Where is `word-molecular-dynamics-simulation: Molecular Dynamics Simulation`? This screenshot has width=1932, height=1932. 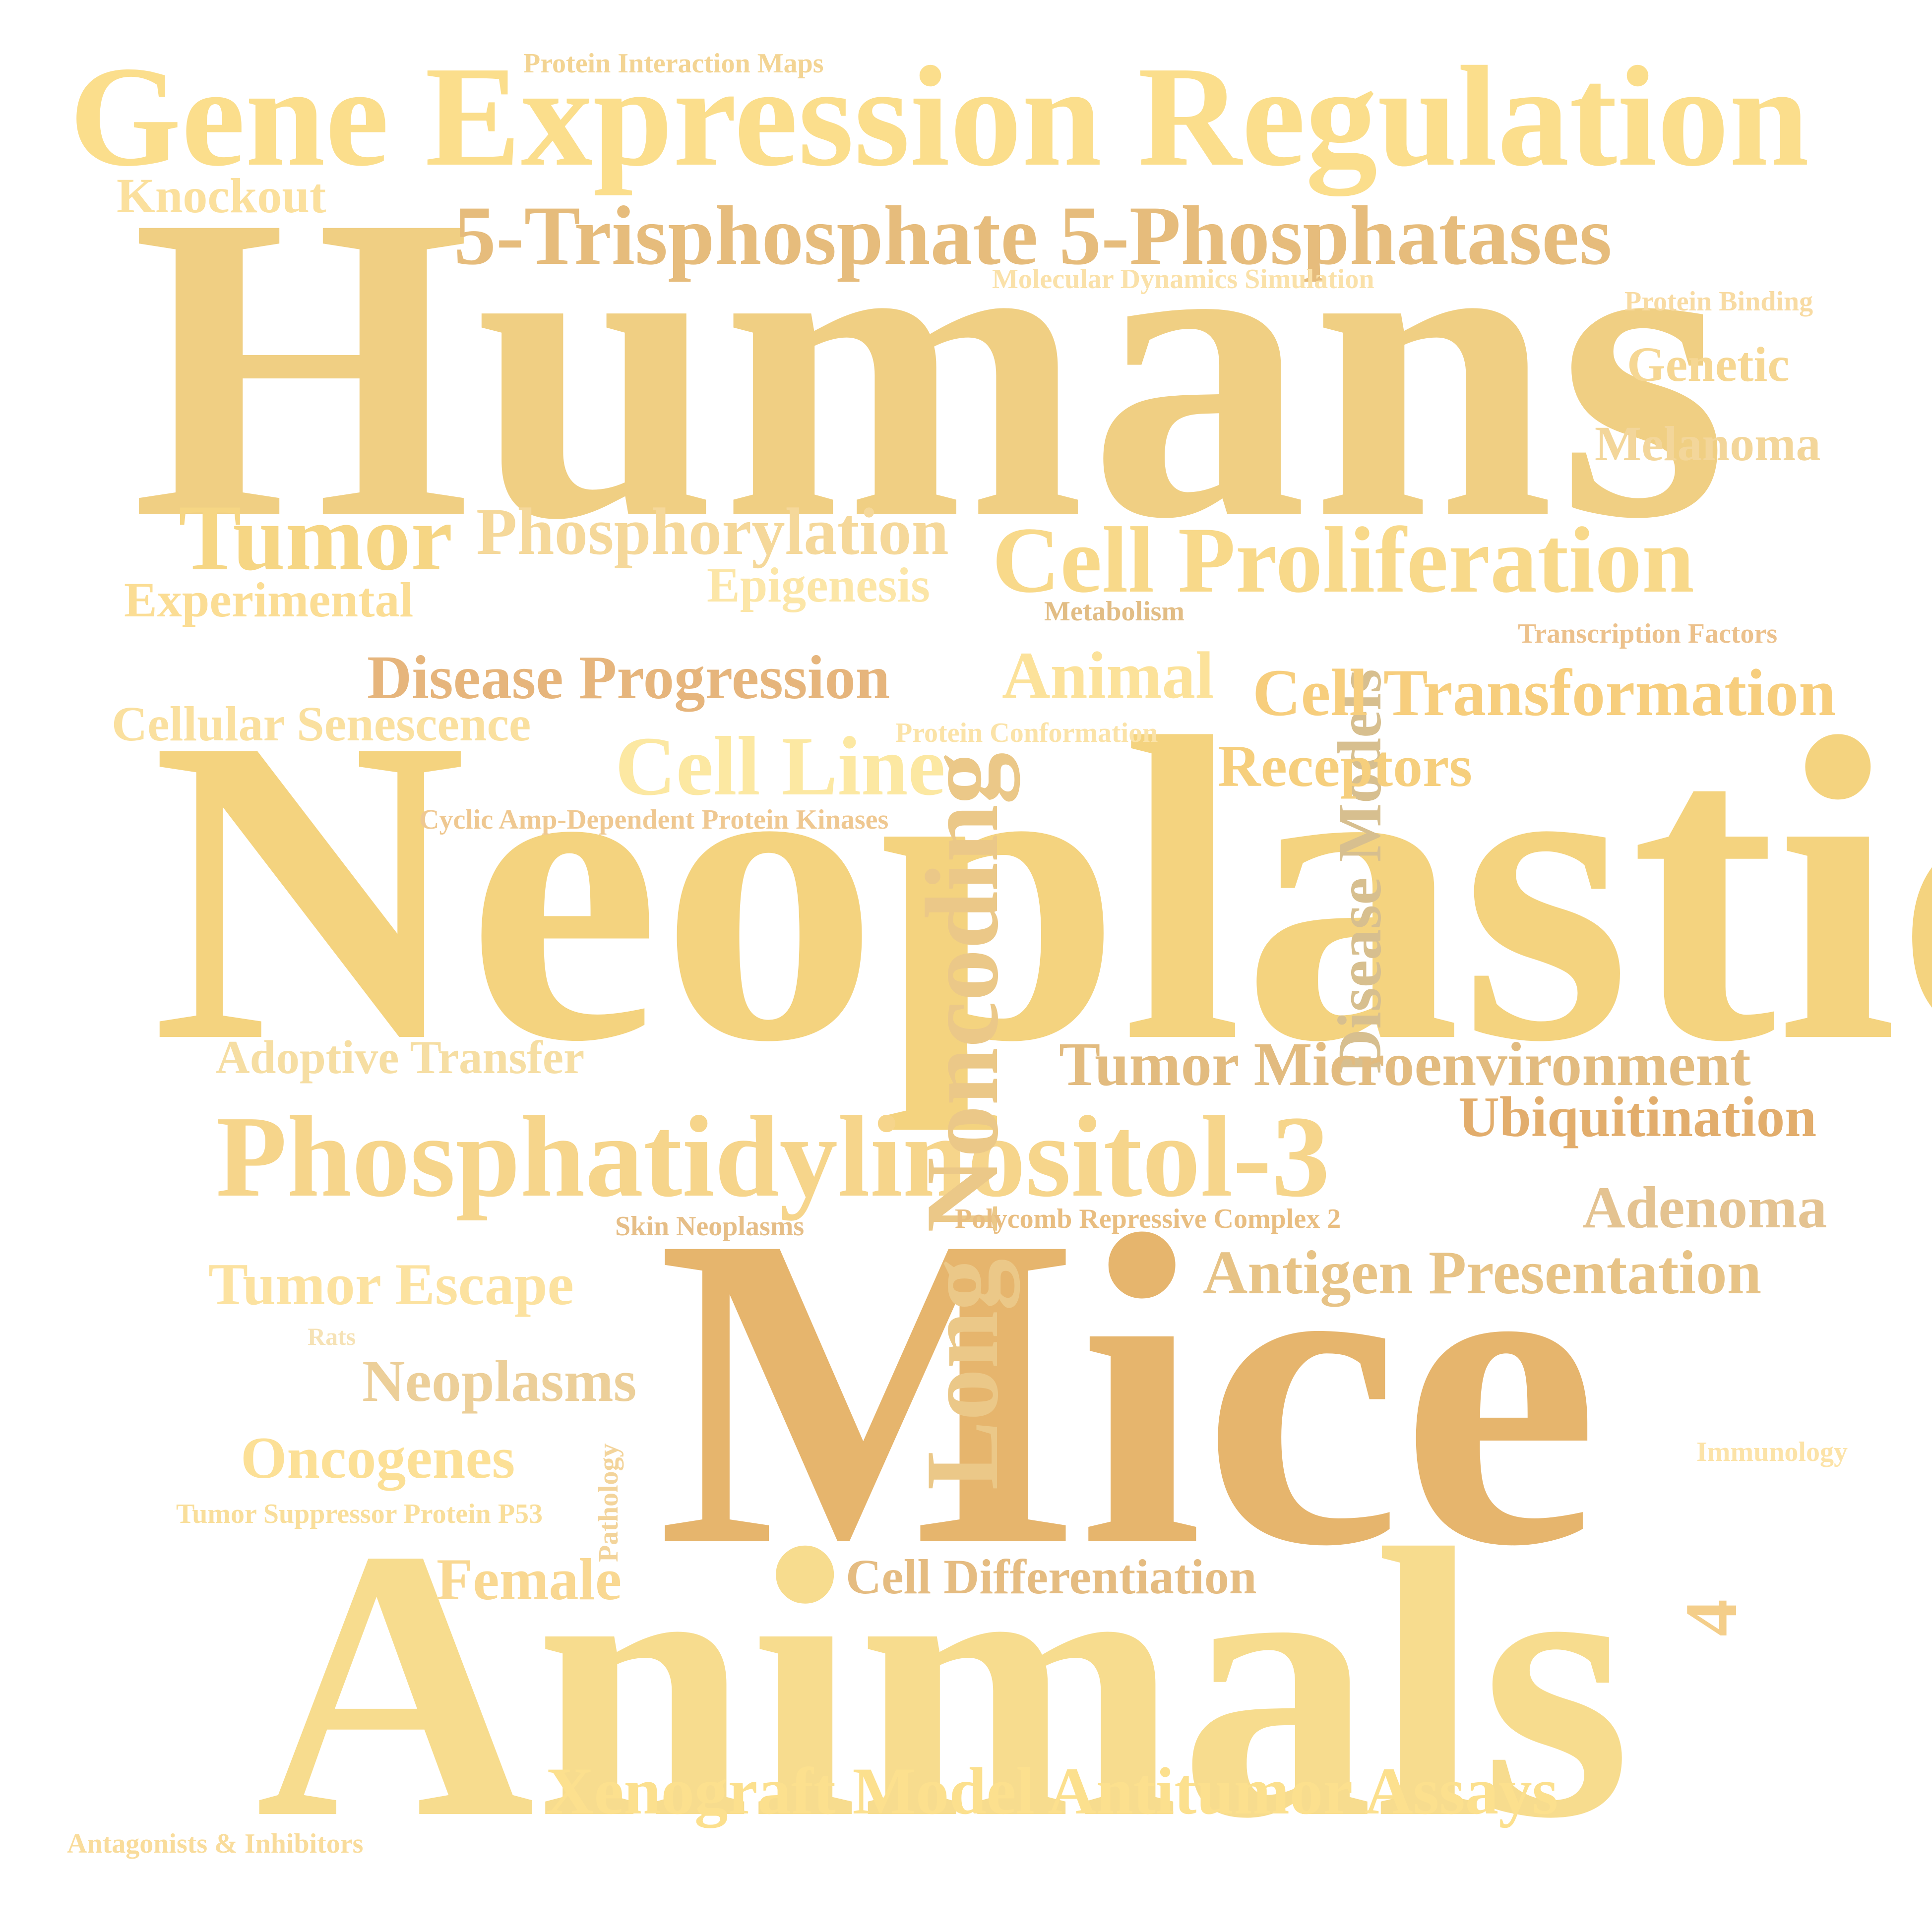
word-molecular-dynamics-simulation: Molecular Dynamics Simulation is located at coordinates (1183, 279).